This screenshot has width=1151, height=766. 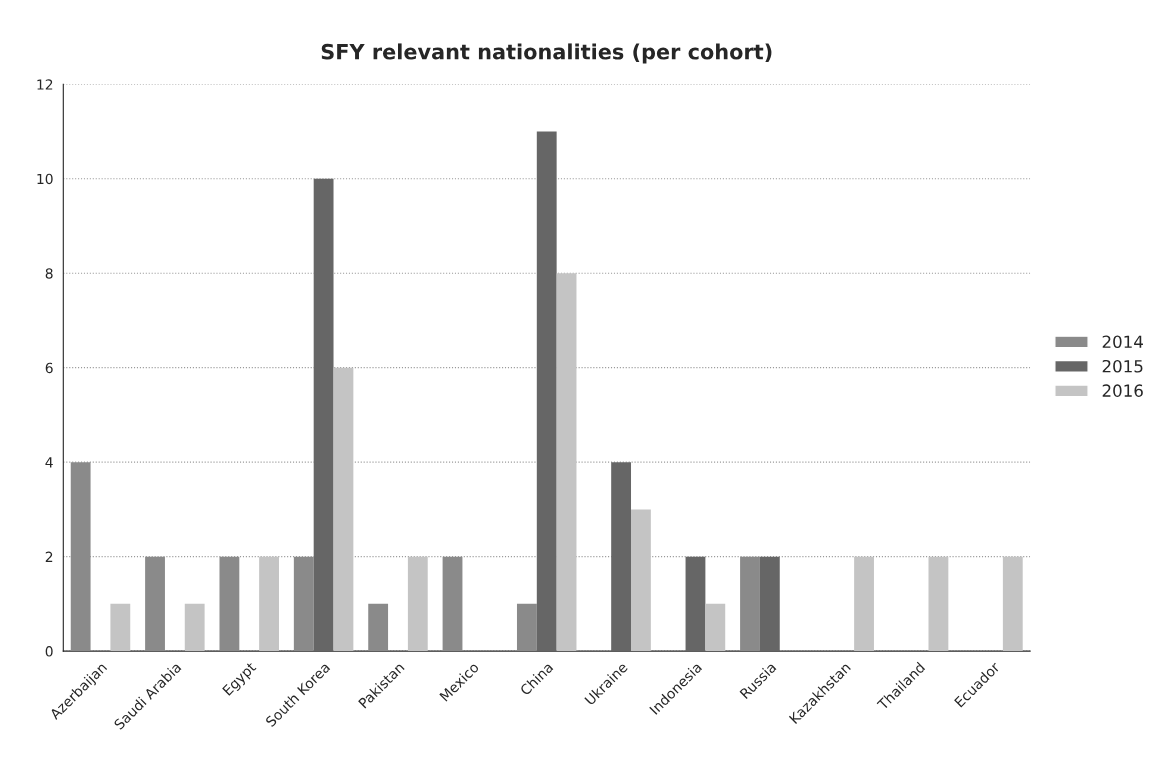 I want to click on legend-label: 2016, so click(x=1122, y=390).